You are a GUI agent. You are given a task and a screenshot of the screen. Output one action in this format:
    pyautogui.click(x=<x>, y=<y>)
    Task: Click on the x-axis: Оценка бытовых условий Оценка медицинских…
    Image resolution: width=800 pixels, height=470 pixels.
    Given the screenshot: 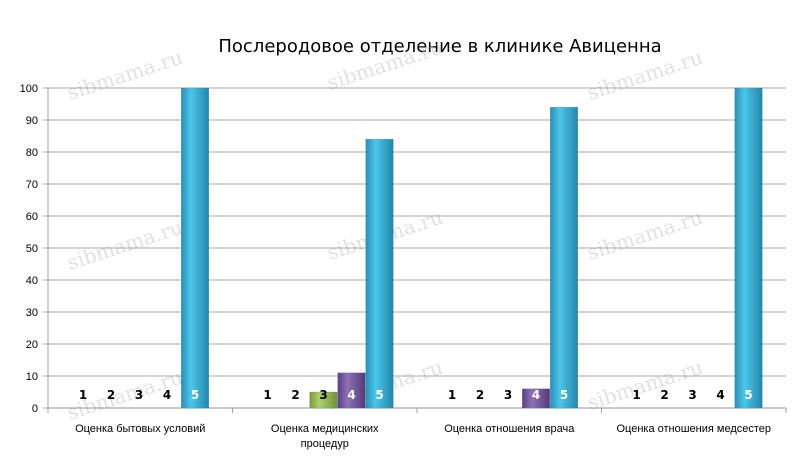 What is the action you would take?
    pyautogui.click(x=417, y=428)
    